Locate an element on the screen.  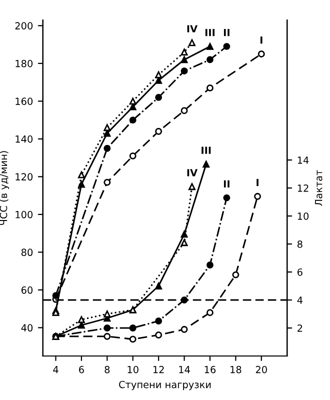
y-tick-label: 100 is located at coordinates (24, 214).